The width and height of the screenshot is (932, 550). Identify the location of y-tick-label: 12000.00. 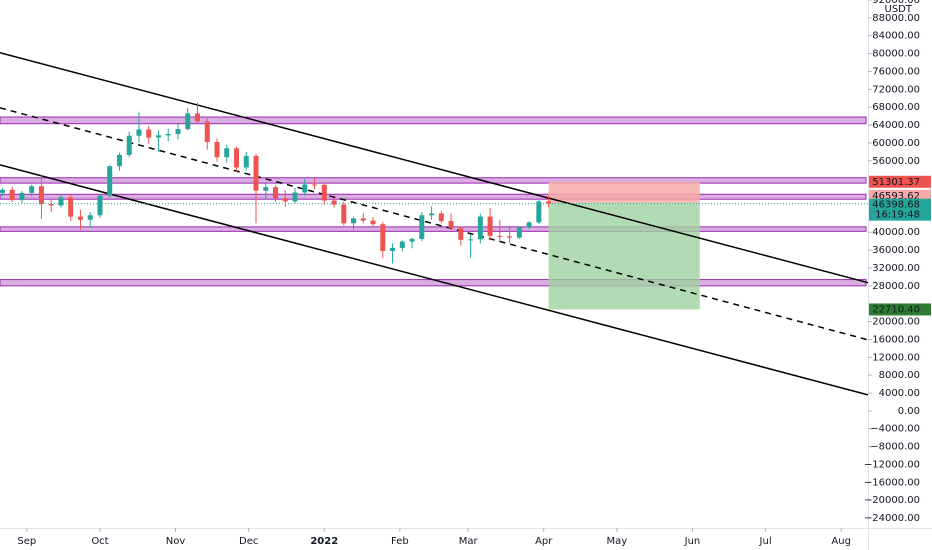
(896, 357).